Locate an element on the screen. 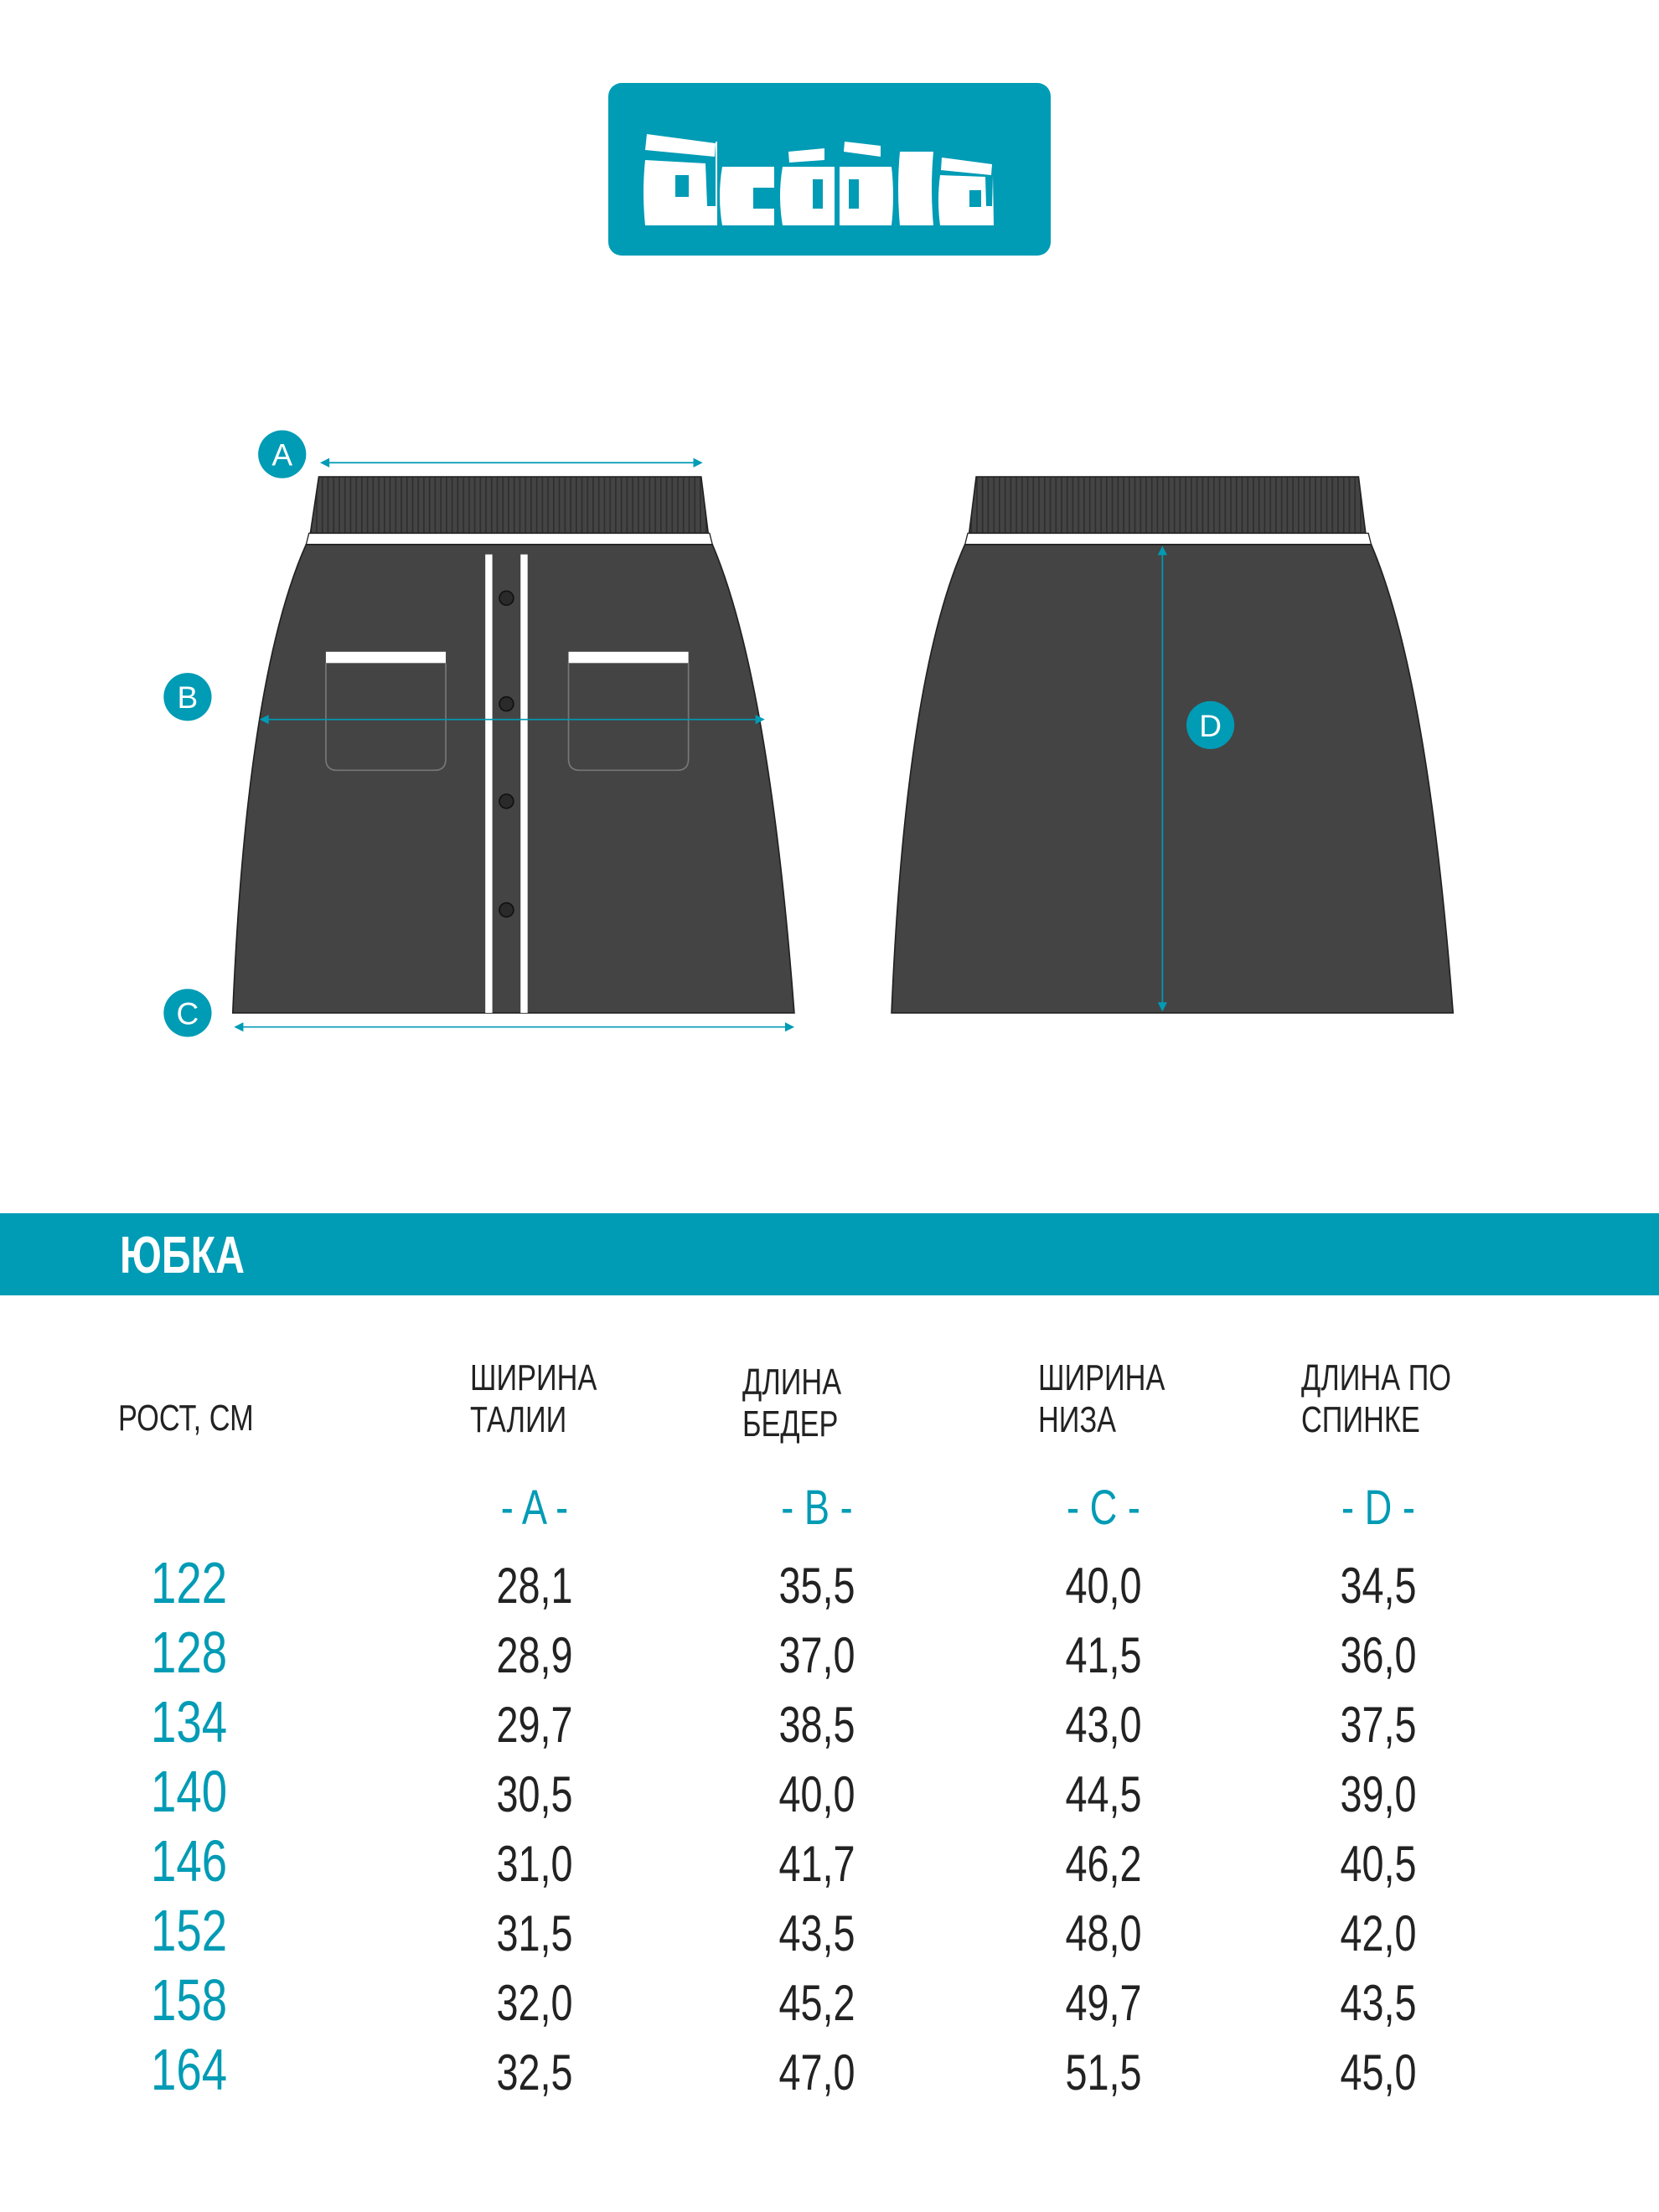  column-header-line2: БЕДЕР is located at coordinates (790, 1424).